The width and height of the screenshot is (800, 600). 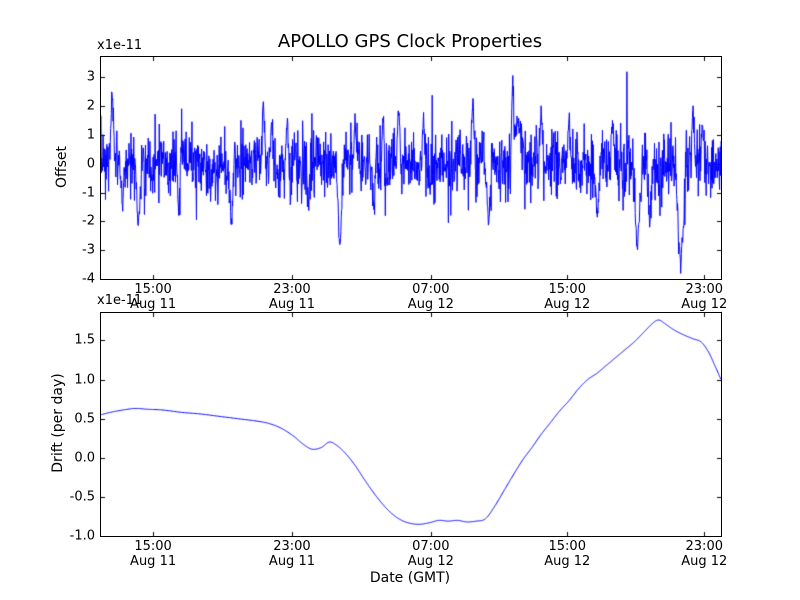 What do you see at coordinates (90, 135) in the screenshot?
I see `tick-label: 1` at bounding box center [90, 135].